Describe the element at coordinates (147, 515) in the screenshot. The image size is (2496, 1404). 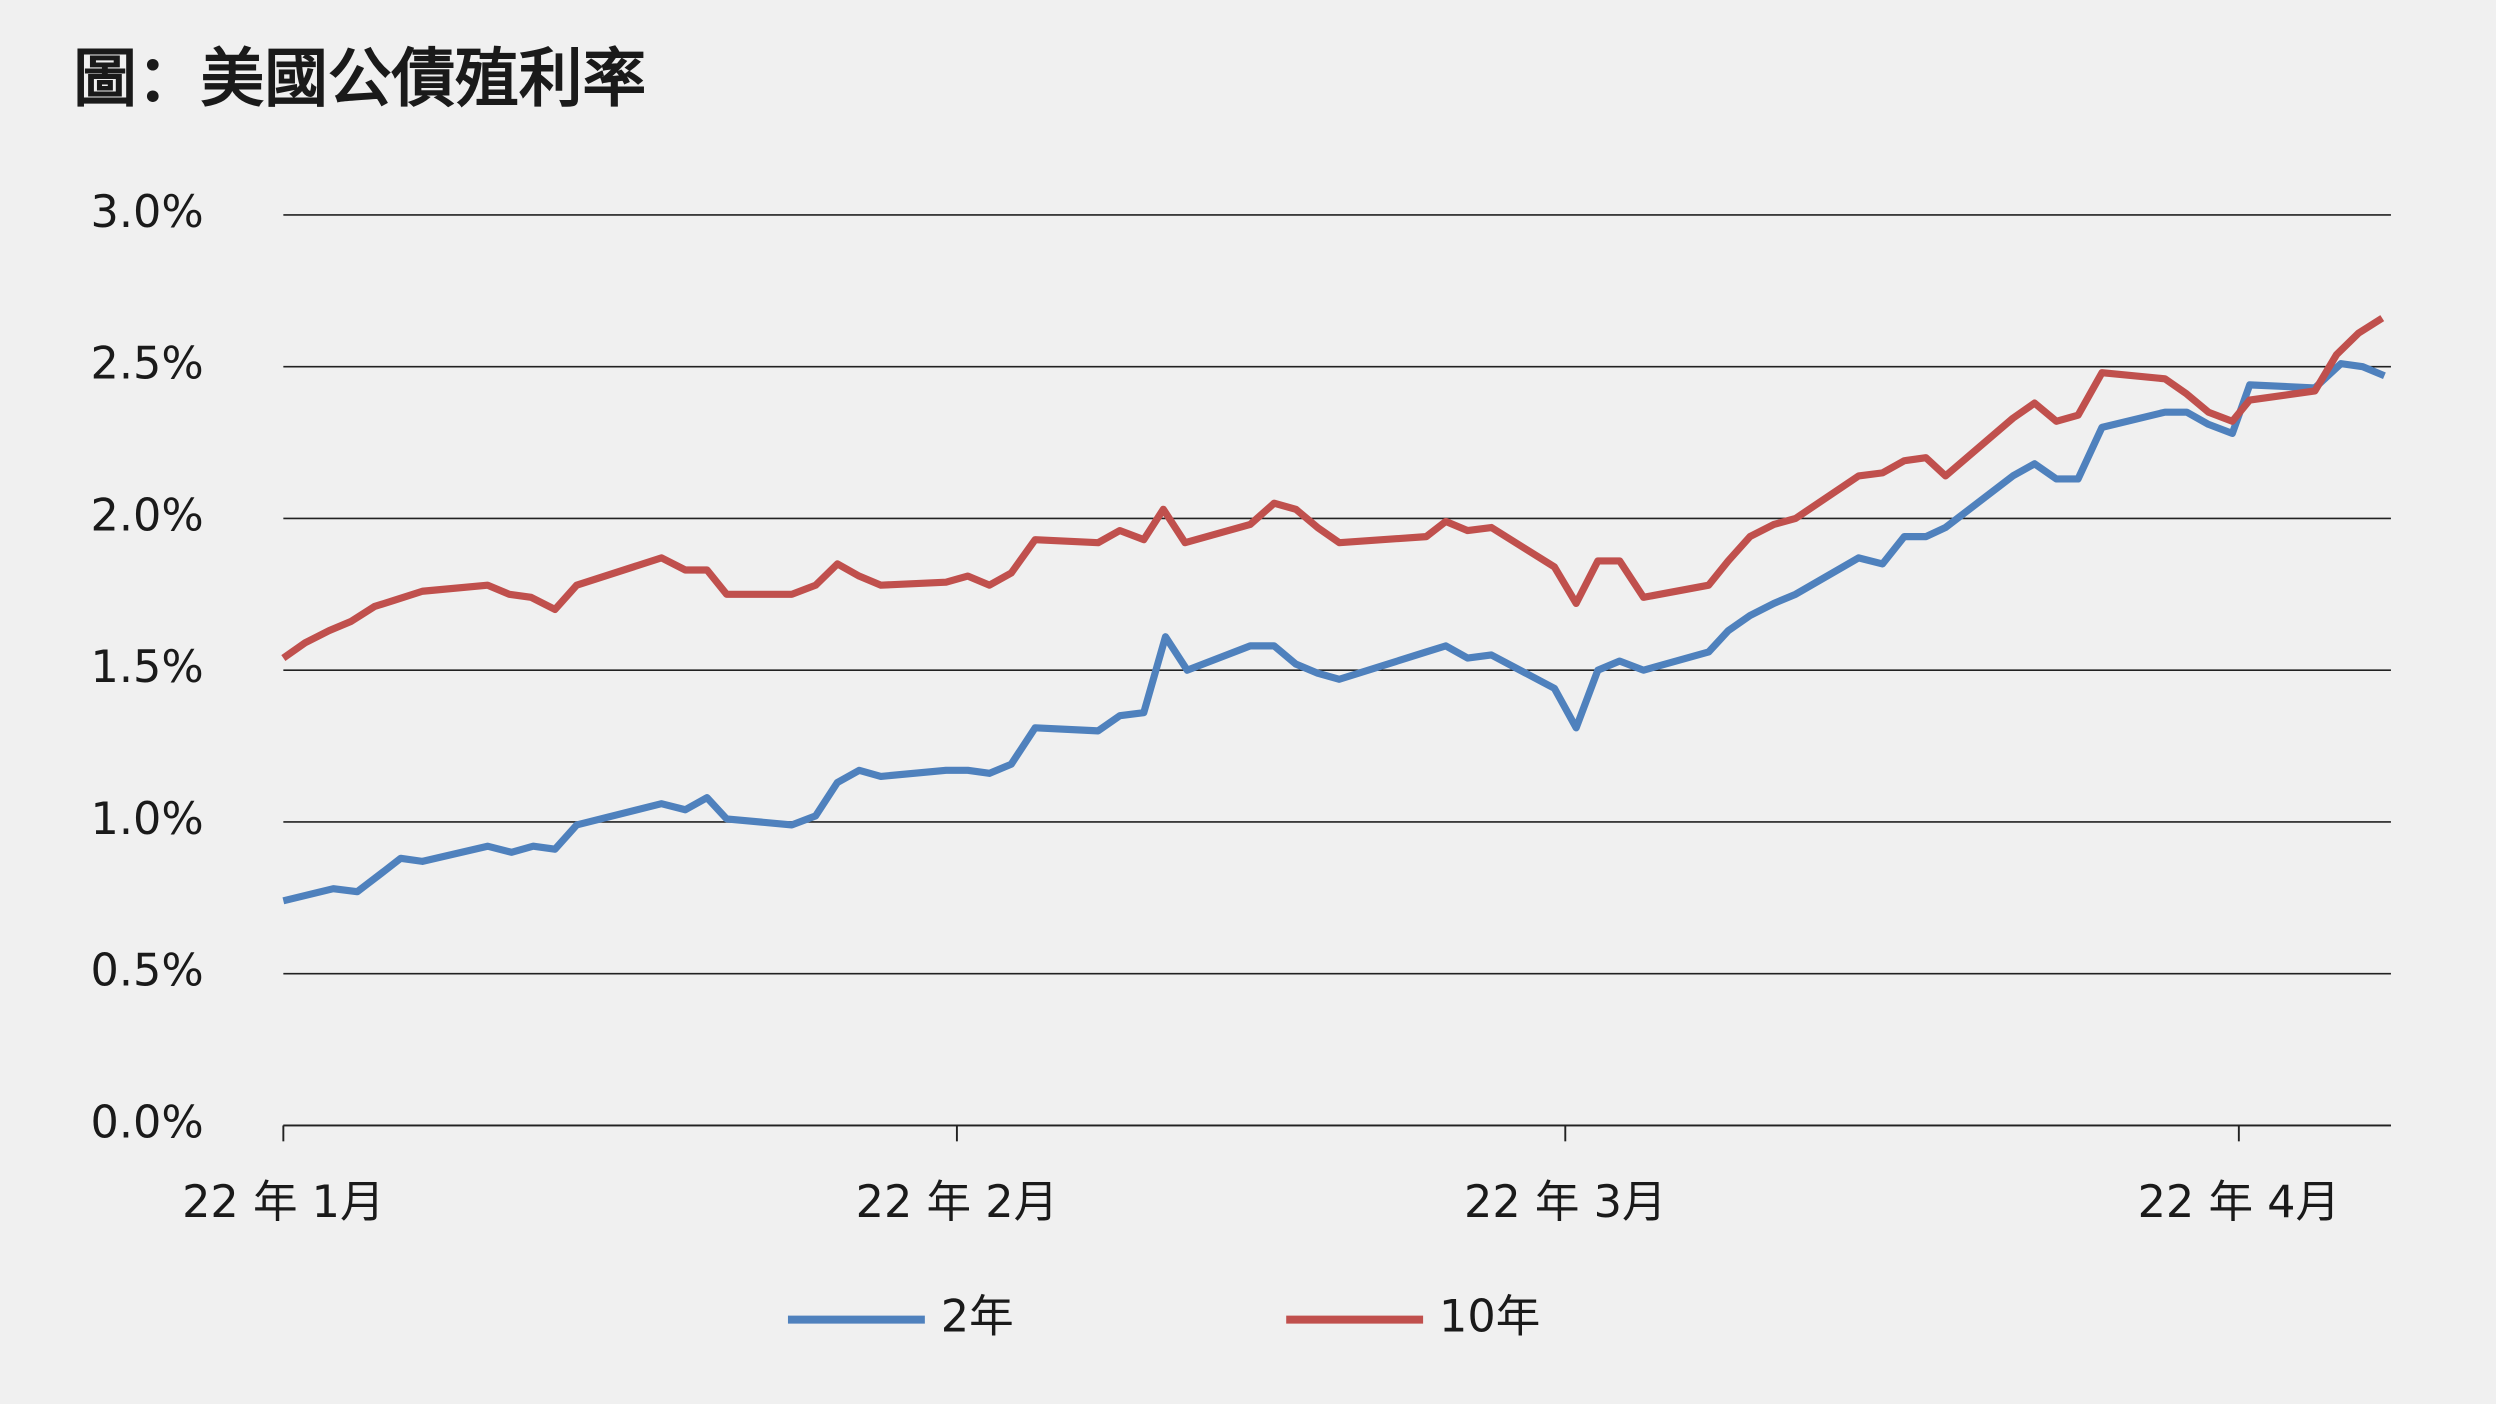
I see `y-tick-label: 2.0%` at that location.